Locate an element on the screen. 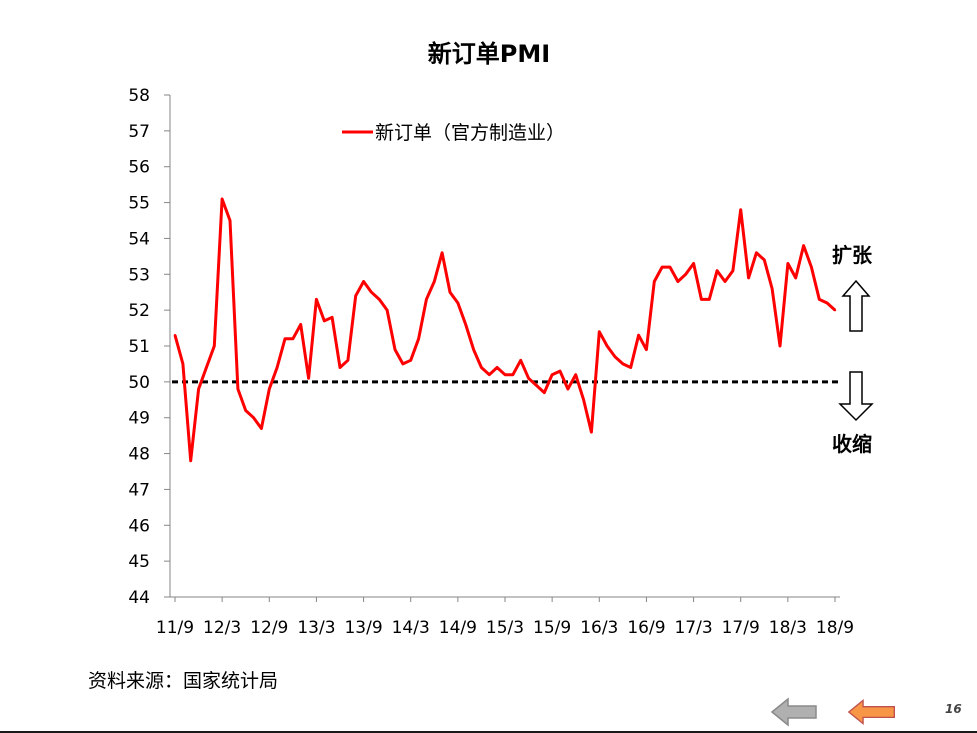 Image resolution: width=977 pixels, height=733 pixels. y-tick-label: 53 is located at coordinates (139, 275).